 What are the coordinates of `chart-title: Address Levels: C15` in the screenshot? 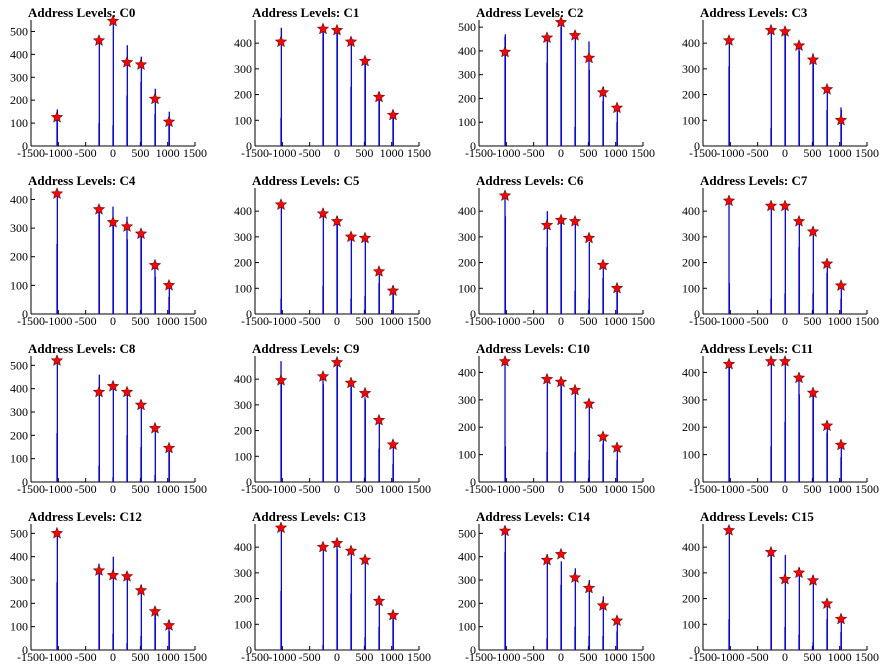 It's located at (757, 516).